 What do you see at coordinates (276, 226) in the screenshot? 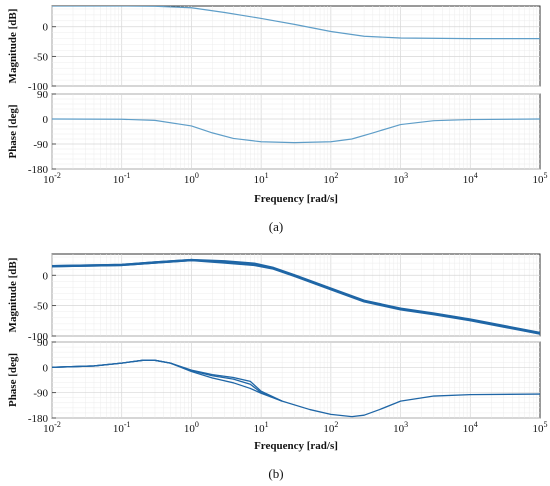
I see `caption-a: (a)` at bounding box center [276, 226].